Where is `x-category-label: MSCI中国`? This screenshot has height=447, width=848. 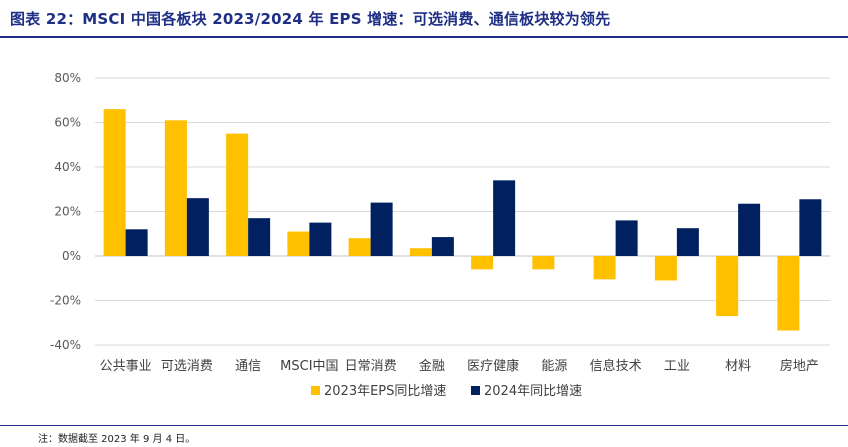
x-category-label: MSCI中国 is located at coordinates (309, 366).